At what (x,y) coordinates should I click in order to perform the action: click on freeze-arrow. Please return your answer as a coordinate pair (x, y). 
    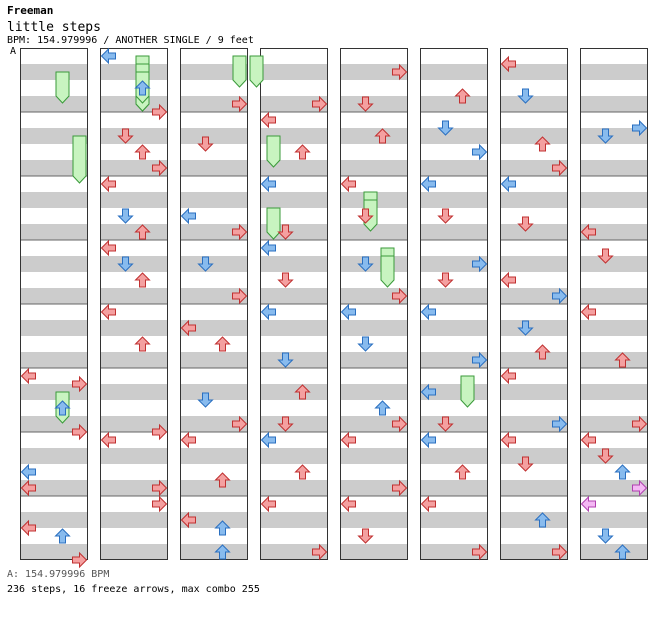
    Looking at the image, I should click on (467, 391).